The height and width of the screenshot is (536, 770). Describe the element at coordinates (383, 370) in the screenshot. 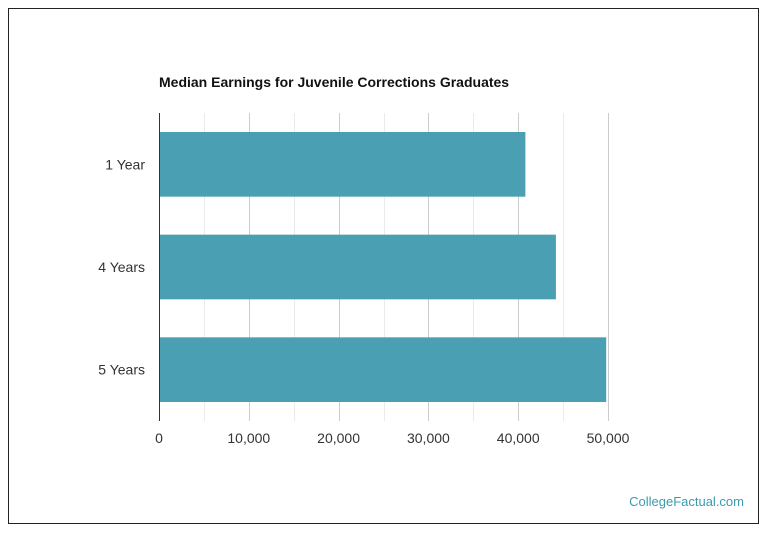

I see `bar-5-years` at that location.